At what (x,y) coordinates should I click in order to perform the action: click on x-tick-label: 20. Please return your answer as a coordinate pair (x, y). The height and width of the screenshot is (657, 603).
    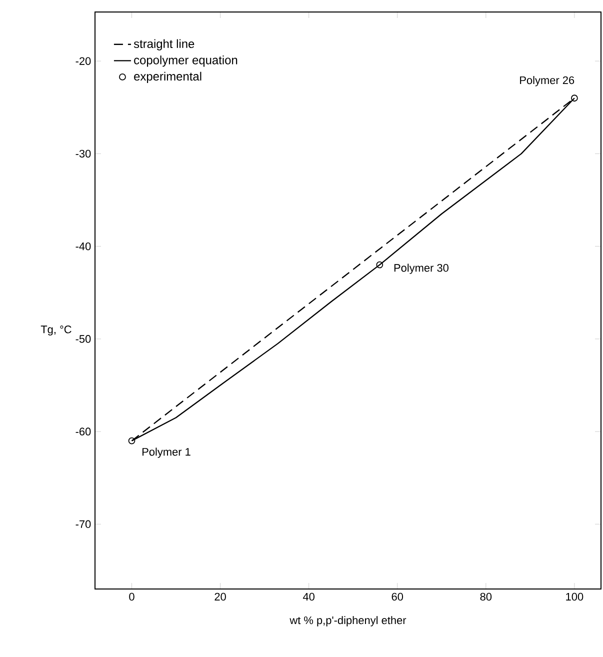
    Looking at the image, I should click on (220, 596).